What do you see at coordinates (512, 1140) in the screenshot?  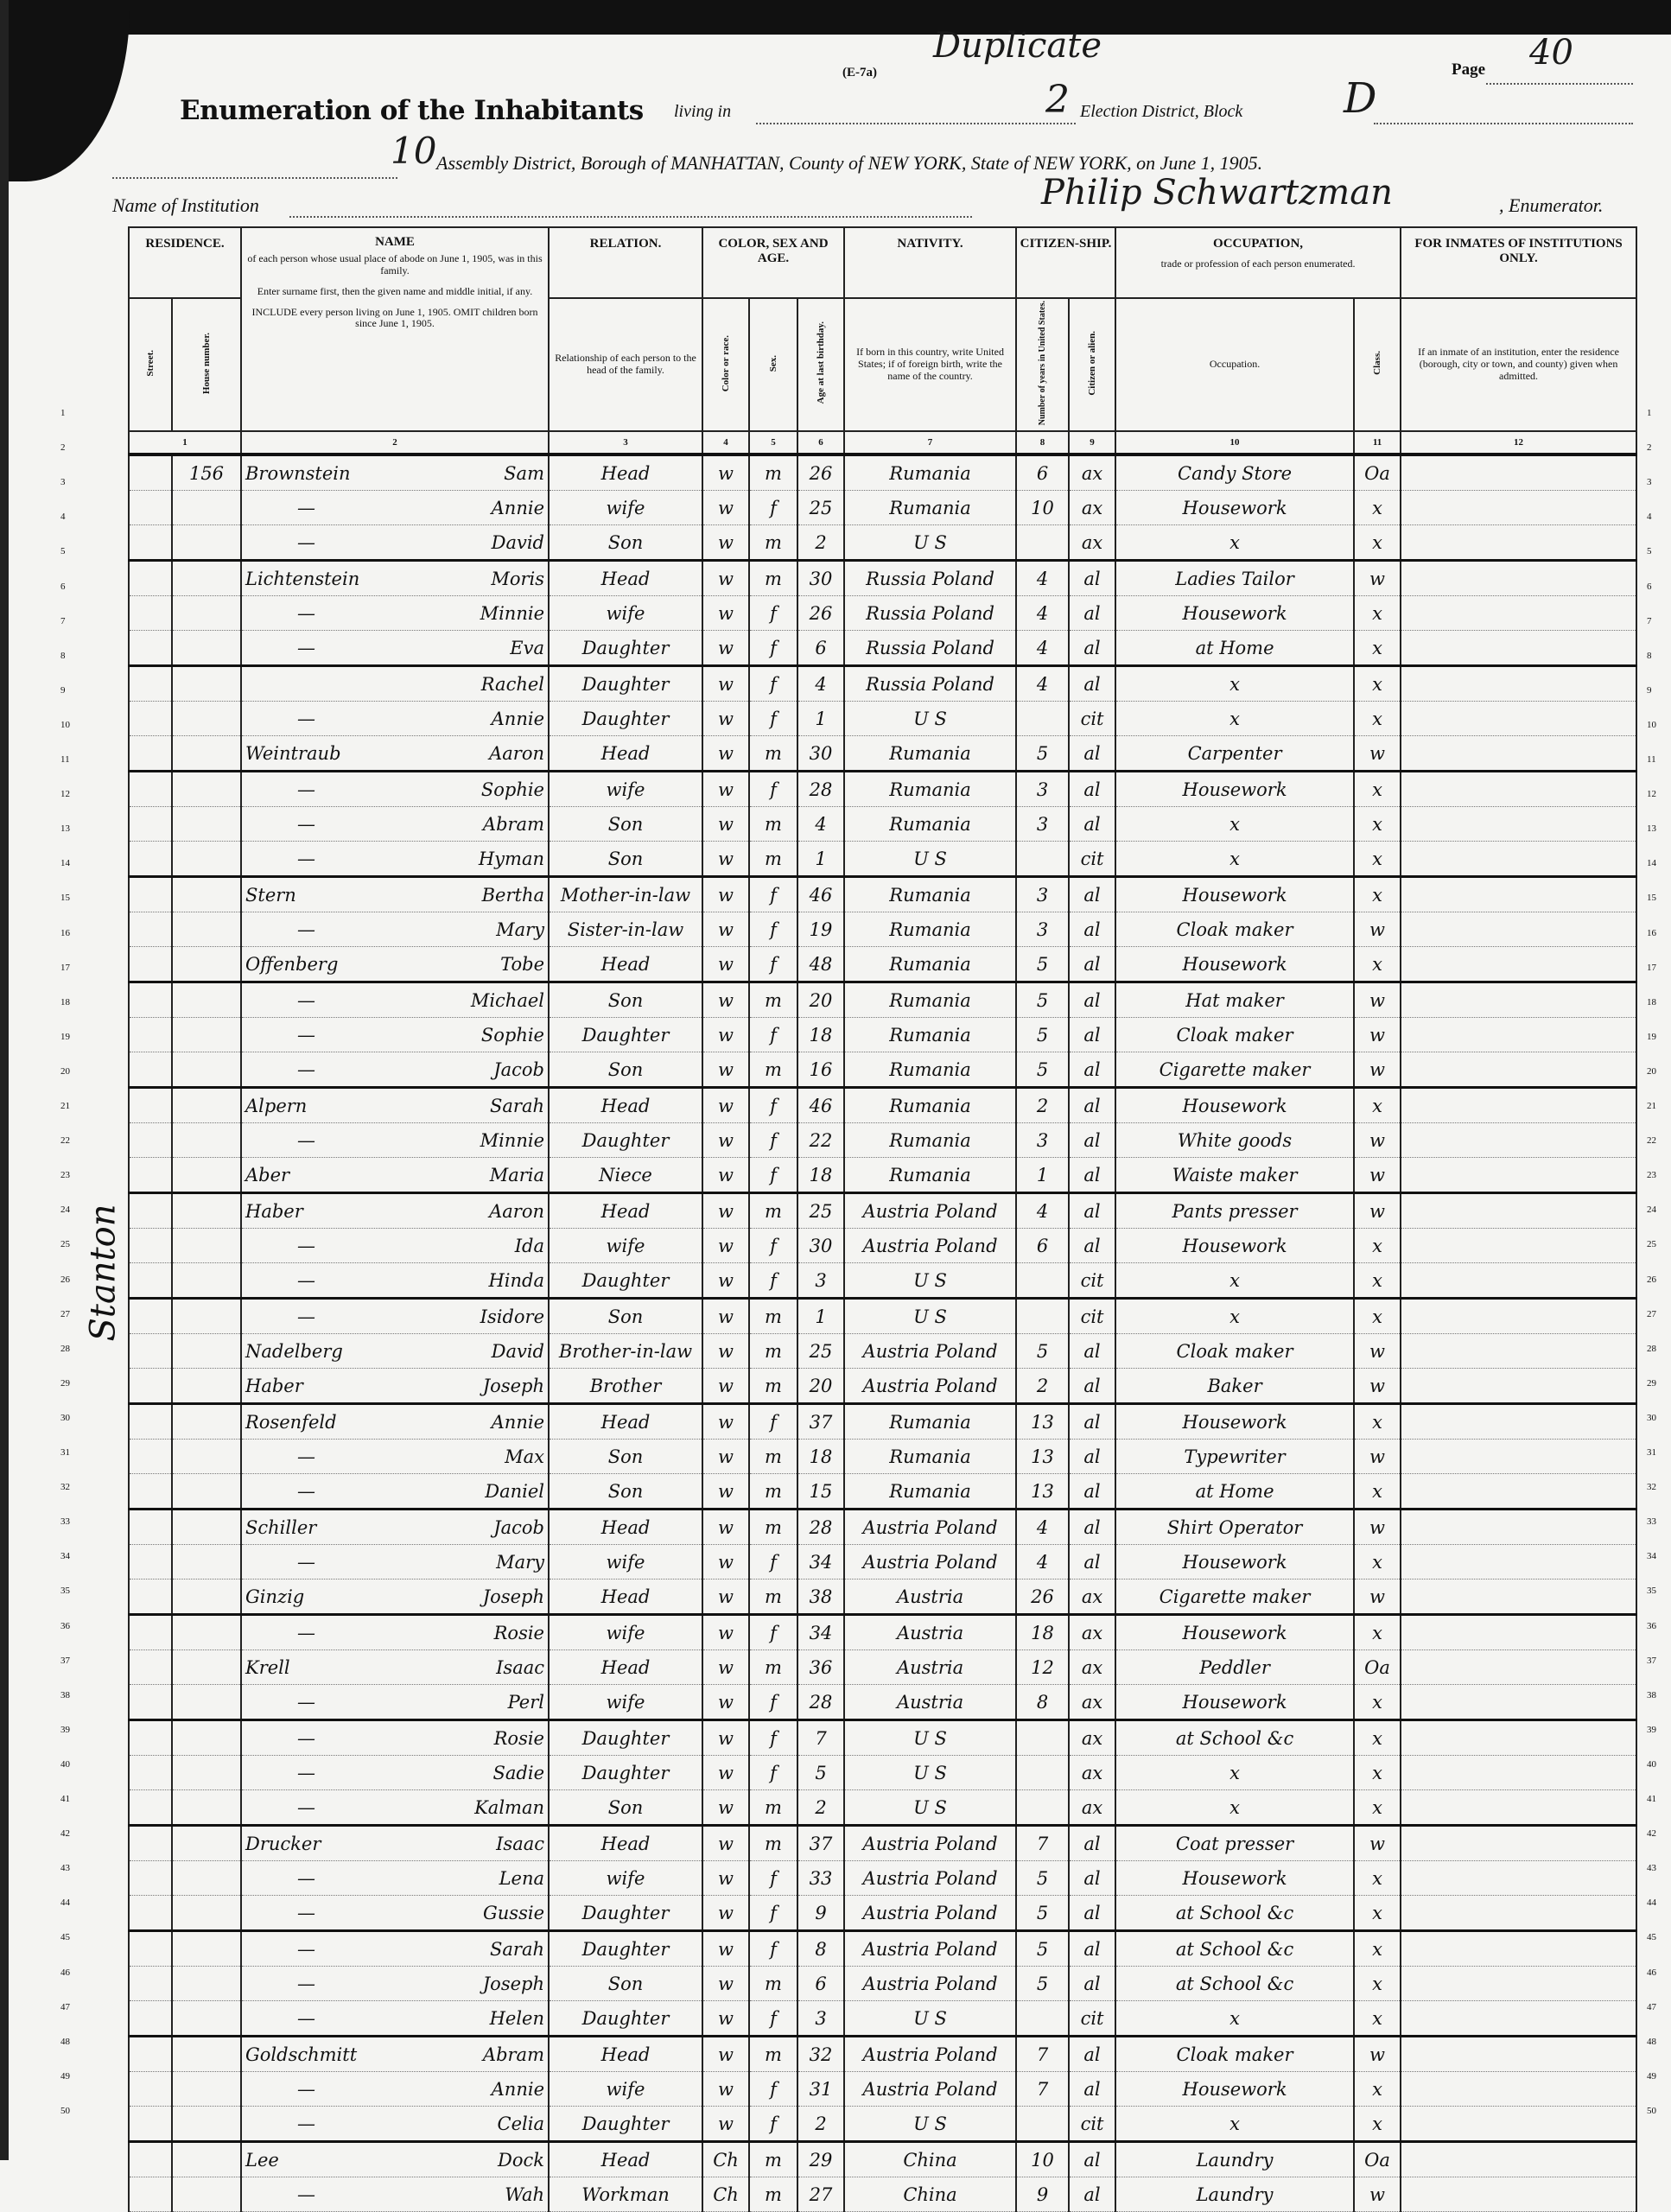 I see `given-name: Minnie` at bounding box center [512, 1140].